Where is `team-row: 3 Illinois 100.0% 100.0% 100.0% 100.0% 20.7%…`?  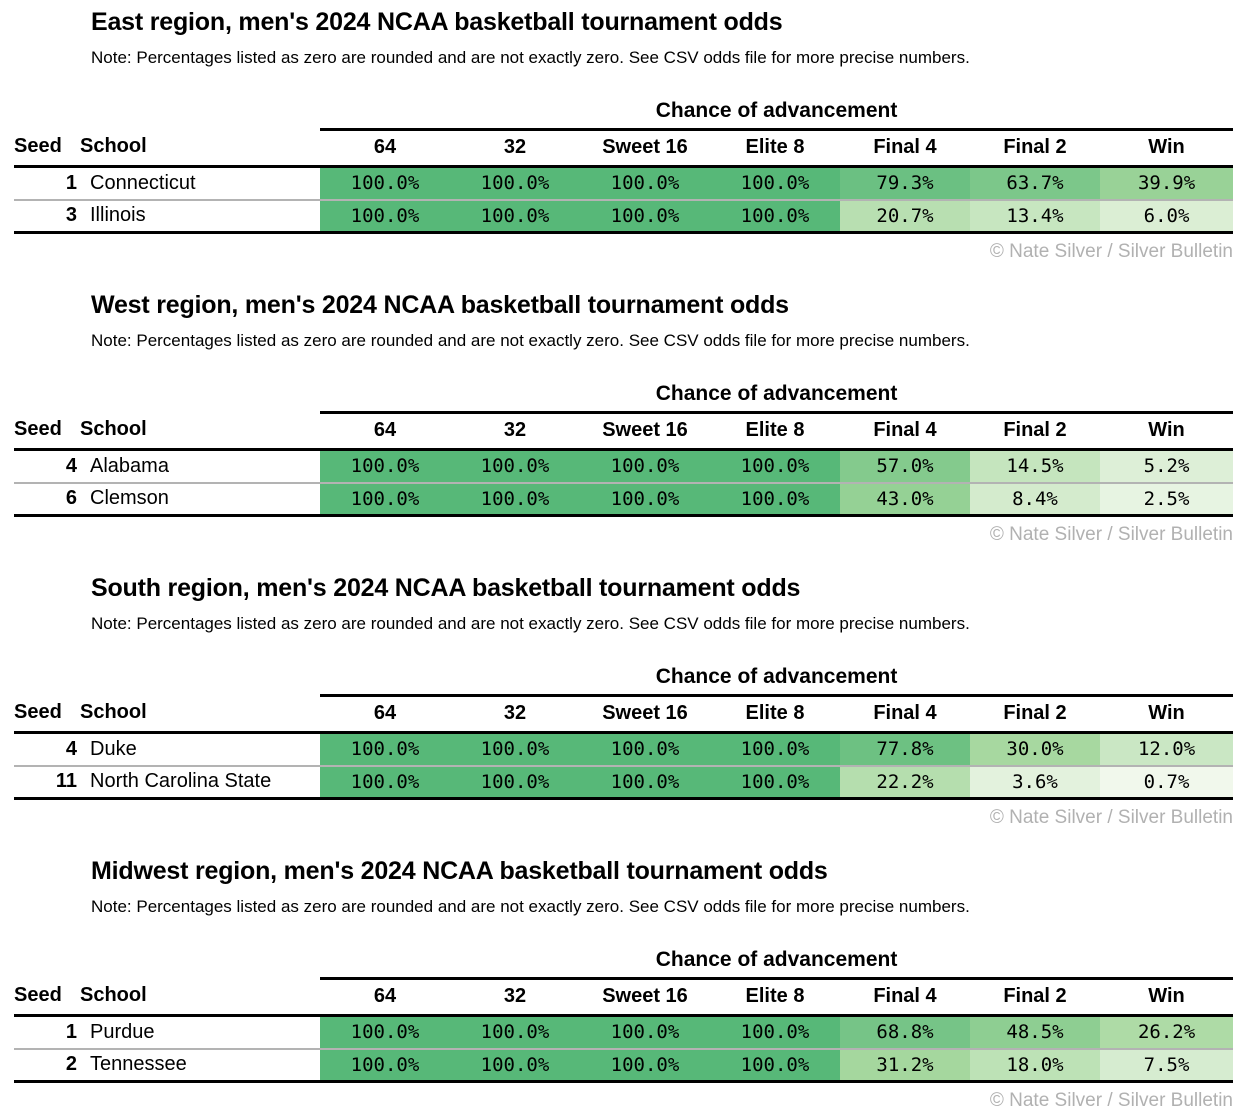
team-row: 3 Illinois 100.0% 100.0% 100.0% 100.0% 20.7%… is located at coordinates (624, 216).